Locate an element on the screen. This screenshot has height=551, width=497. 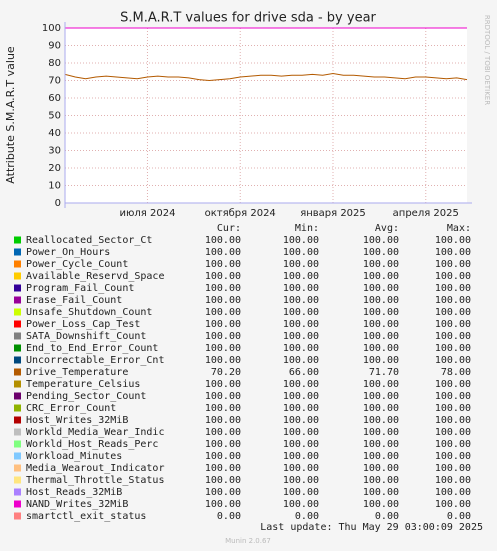
legend-label: Host_Reads_32MiB is located at coordinates (74, 492).